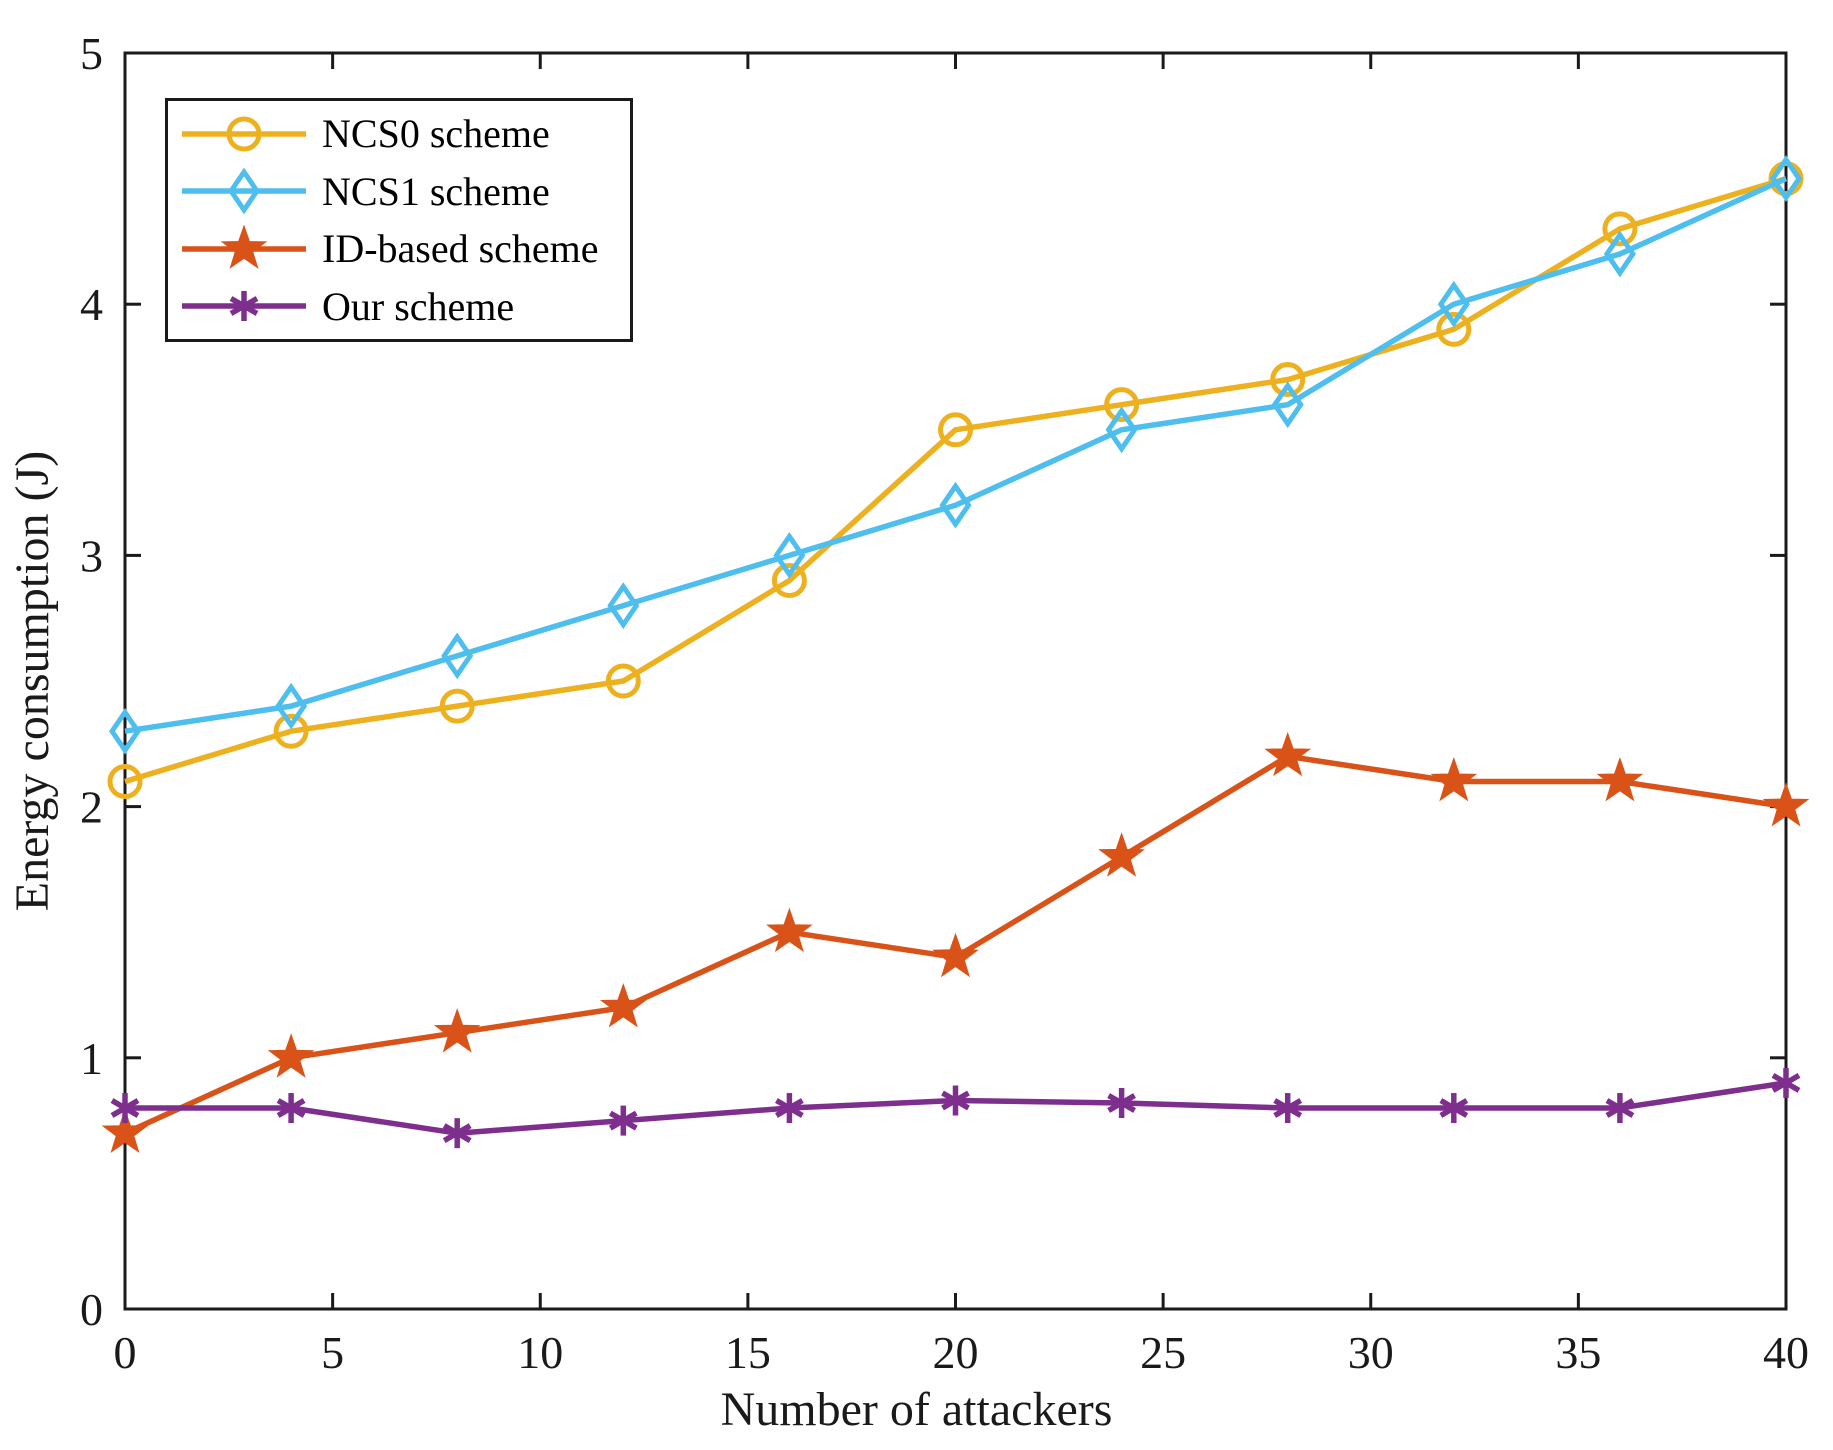  What do you see at coordinates (1578, 1352) in the screenshot?
I see `x-tick-label: 35` at bounding box center [1578, 1352].